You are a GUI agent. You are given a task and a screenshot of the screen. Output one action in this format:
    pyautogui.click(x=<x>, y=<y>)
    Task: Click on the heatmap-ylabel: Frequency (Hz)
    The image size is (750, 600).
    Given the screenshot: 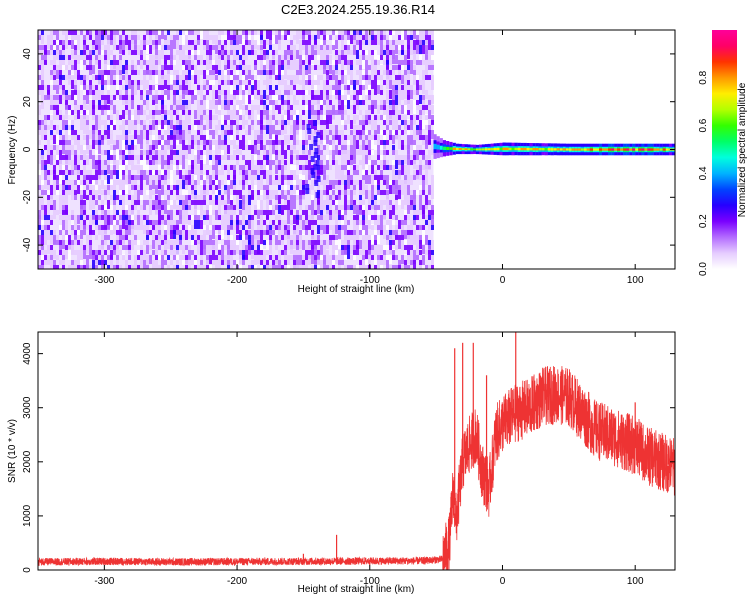 What is the action you would take?
    pyautogui.click(x=12, y=150)
    